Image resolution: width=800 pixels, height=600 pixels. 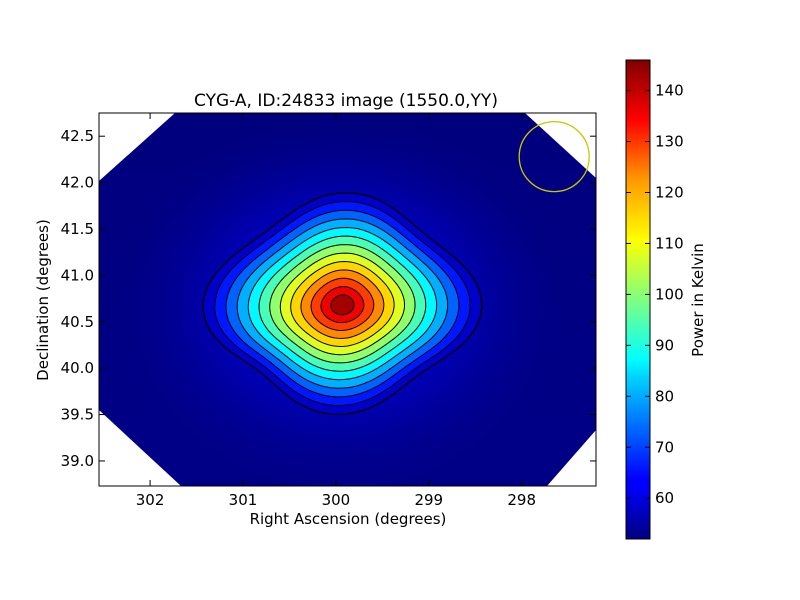 What do you see at coordinates (669, 142) in the screenshot?
I see `colorbar-tick-label: 130` at bounding box center [669, 142].